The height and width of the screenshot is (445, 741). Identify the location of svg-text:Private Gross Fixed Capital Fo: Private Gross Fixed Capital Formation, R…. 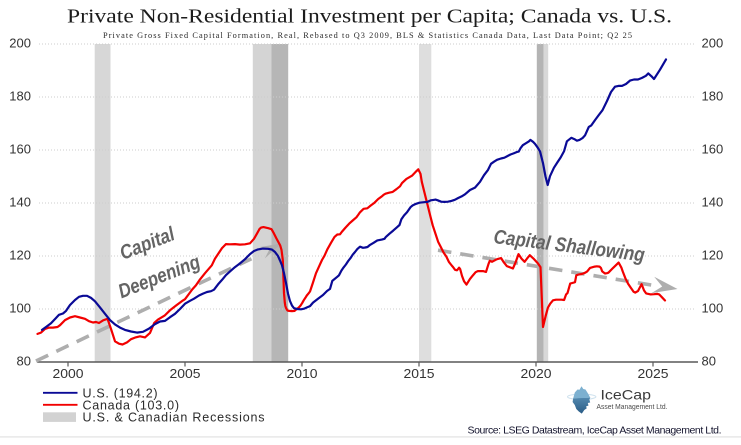
(367, 35).